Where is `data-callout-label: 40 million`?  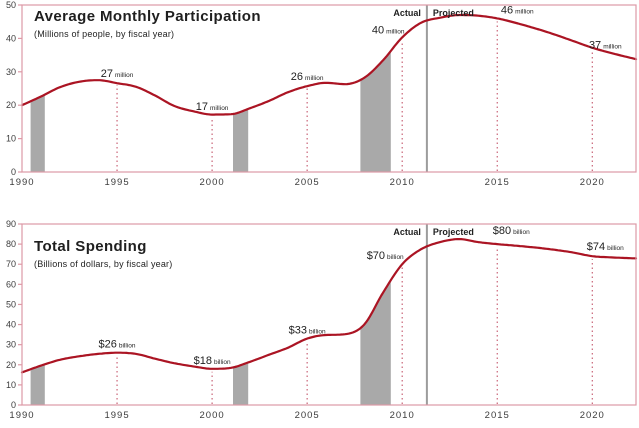
data-callout-label: 40 million is located at coordinates (388, 30).